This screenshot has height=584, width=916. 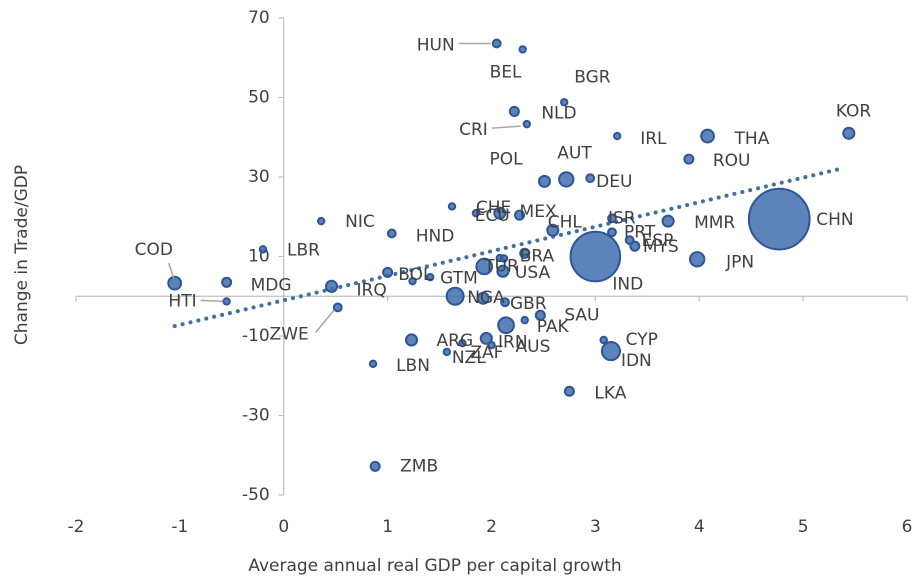 What do you see at coordinates (271, 285) in the screenshot?
I see `point-label: MDG` at bounding box center [271, 285].